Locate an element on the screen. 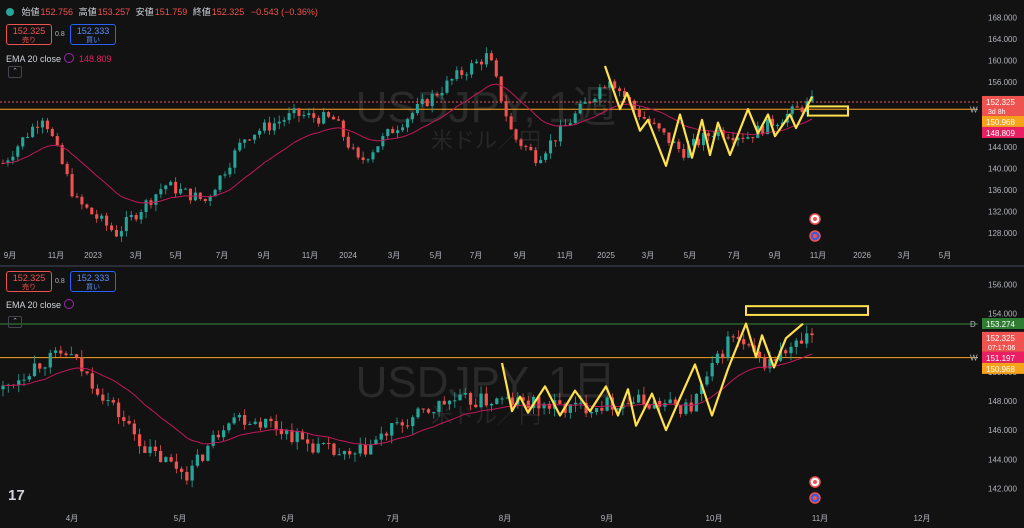 The height and width of the screenshot is (528, 1024). target-box is located at coordinates (807, 310).